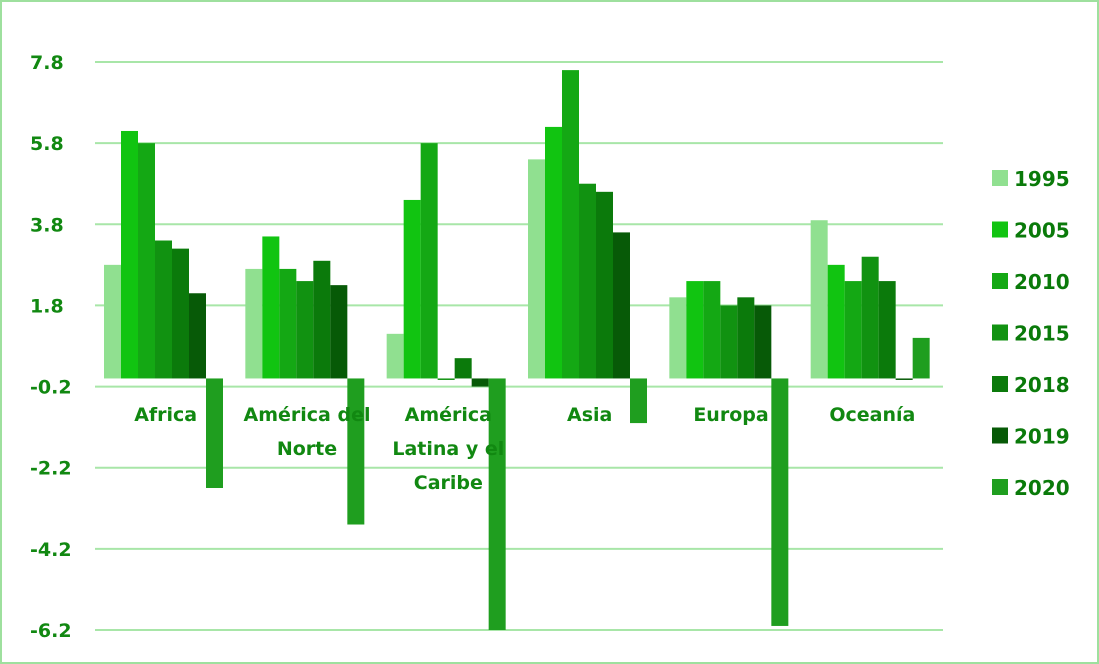 This screenshot has height=664, width=1099. I want to click on legend-label: 2018, so click(1042, 385).